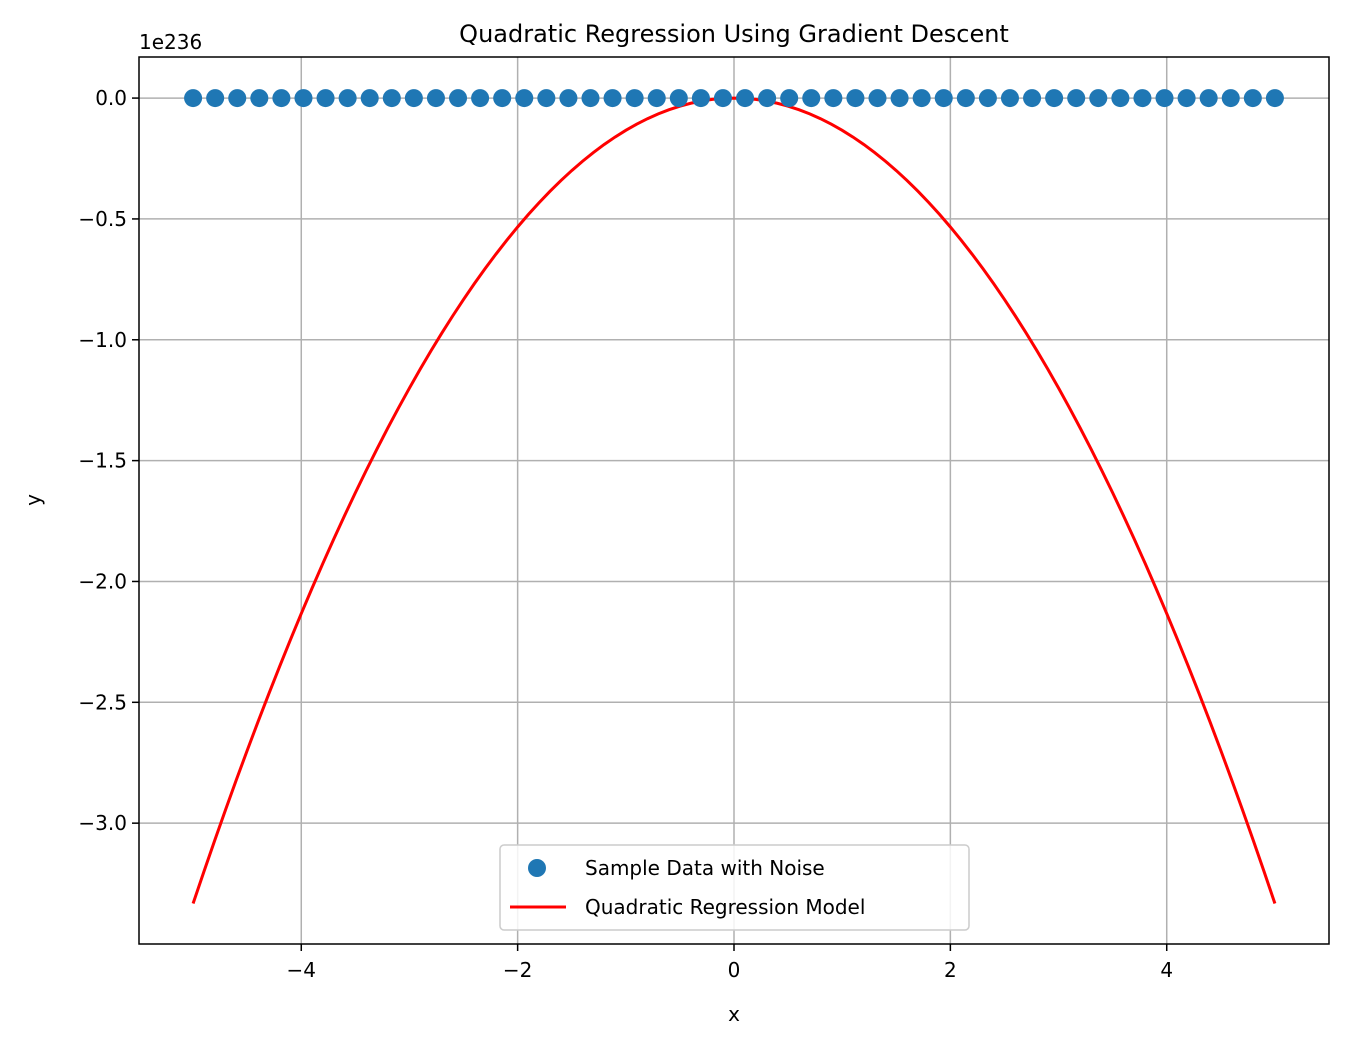 The height and width of the screenshot is (1046, 1348). What do you see at coordinates (705, 868) in the screenshot?
I see `legend-label-sample-data: Sample Data with Noise` at bounding box center [705, 868].